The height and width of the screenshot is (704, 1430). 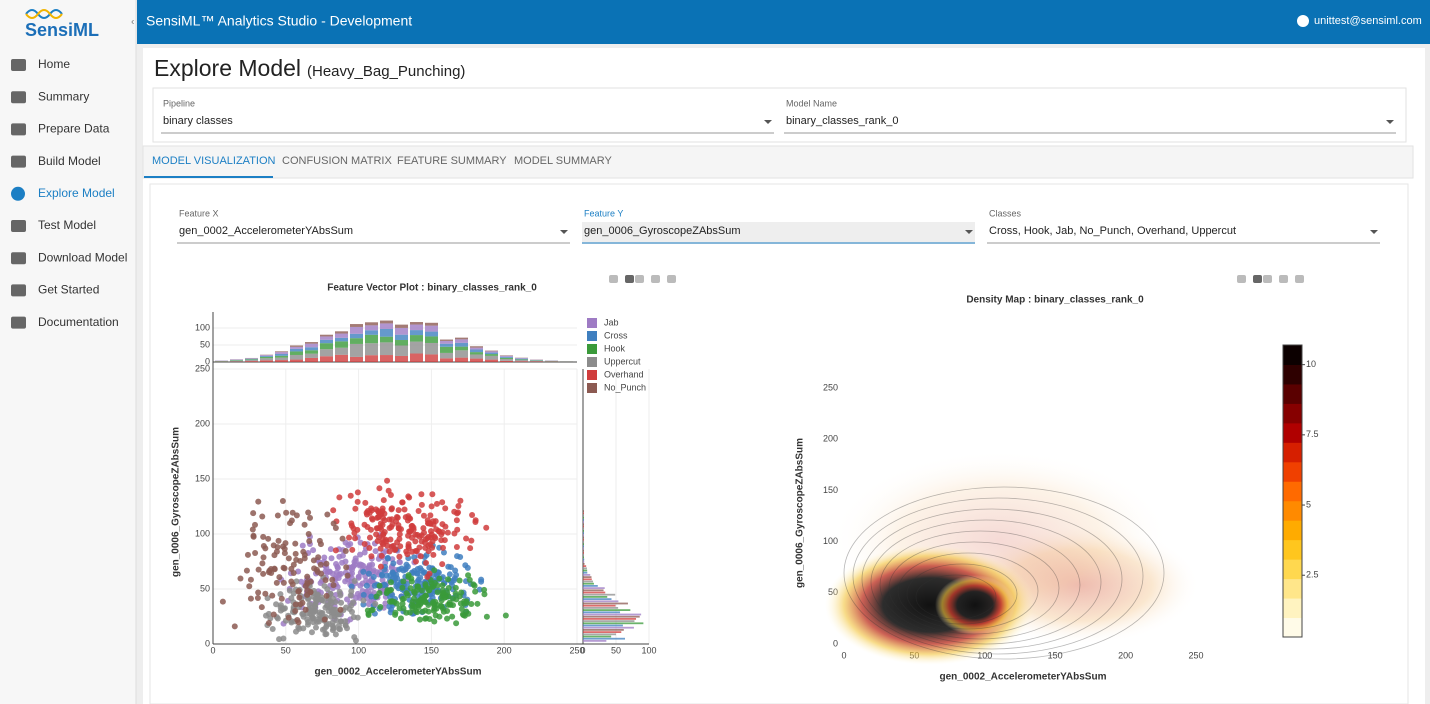 What do you see at coordinates (74, 129) in the screenshot?
I see `nav-item: Prepare Data` at bounding box center [74, 129].